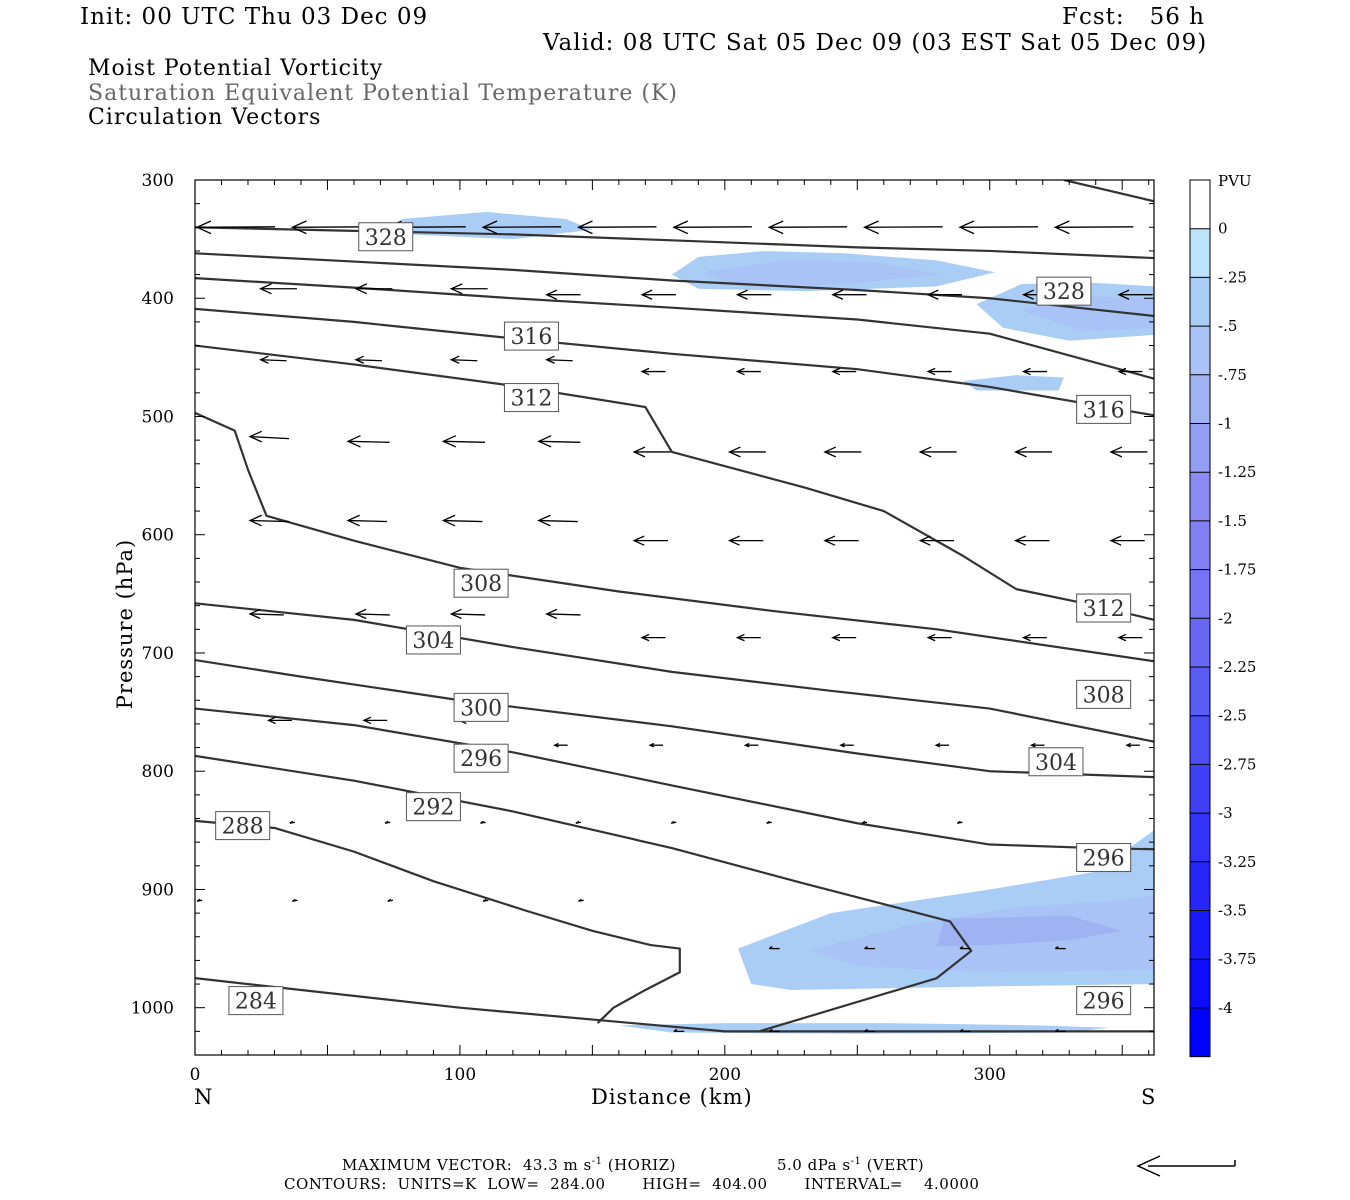 This screenshot has height=1200, width=1350. I want to click on y-tick-label: 700, so click(158, 654).